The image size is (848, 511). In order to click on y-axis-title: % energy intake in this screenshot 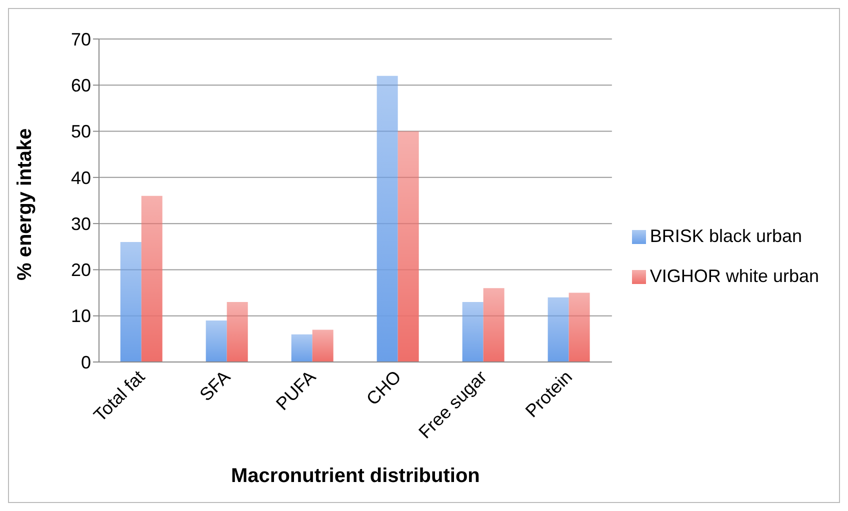, I will do `click(25, 204)`.